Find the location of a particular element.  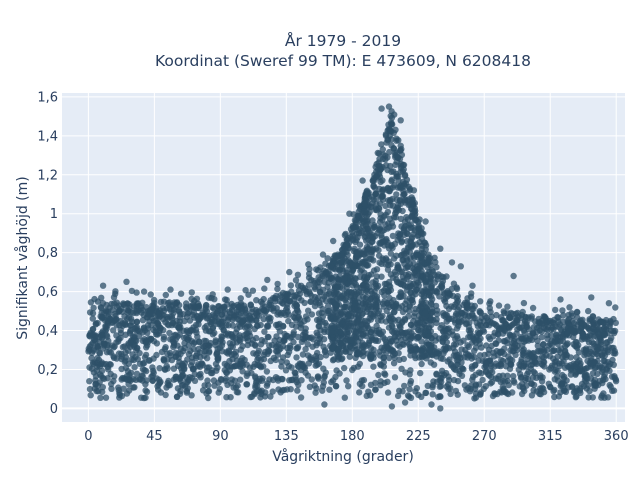

x-tick-label: 90 is located at coordinates (220, 436).